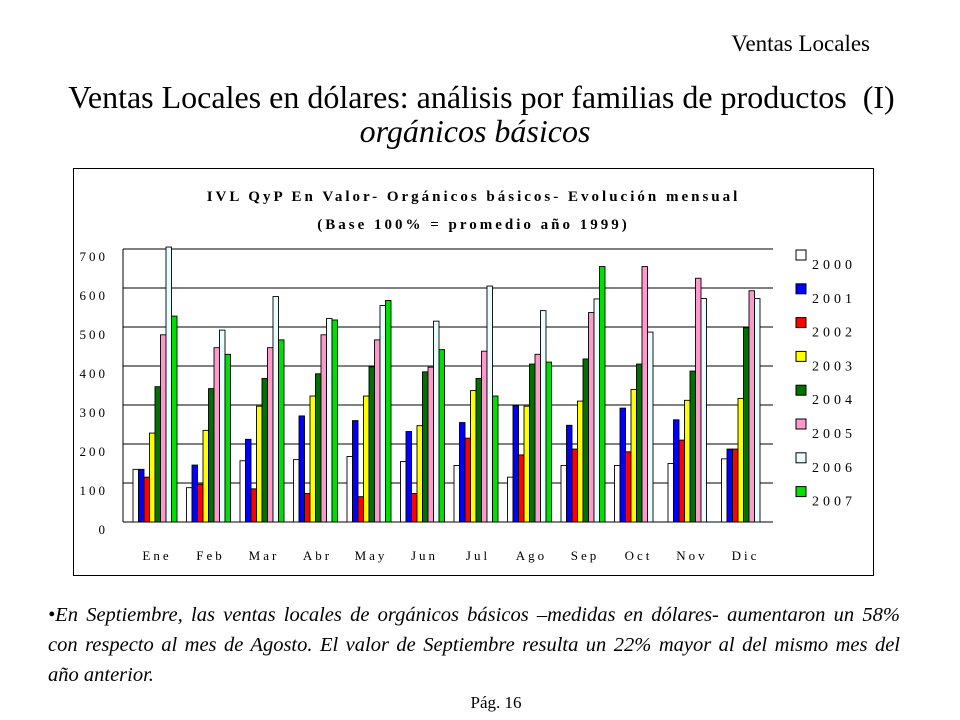  What do you see at coordinates (388, 411) in the screenshot?
I see `bar-2007-May` at bounding box center [388, 411].